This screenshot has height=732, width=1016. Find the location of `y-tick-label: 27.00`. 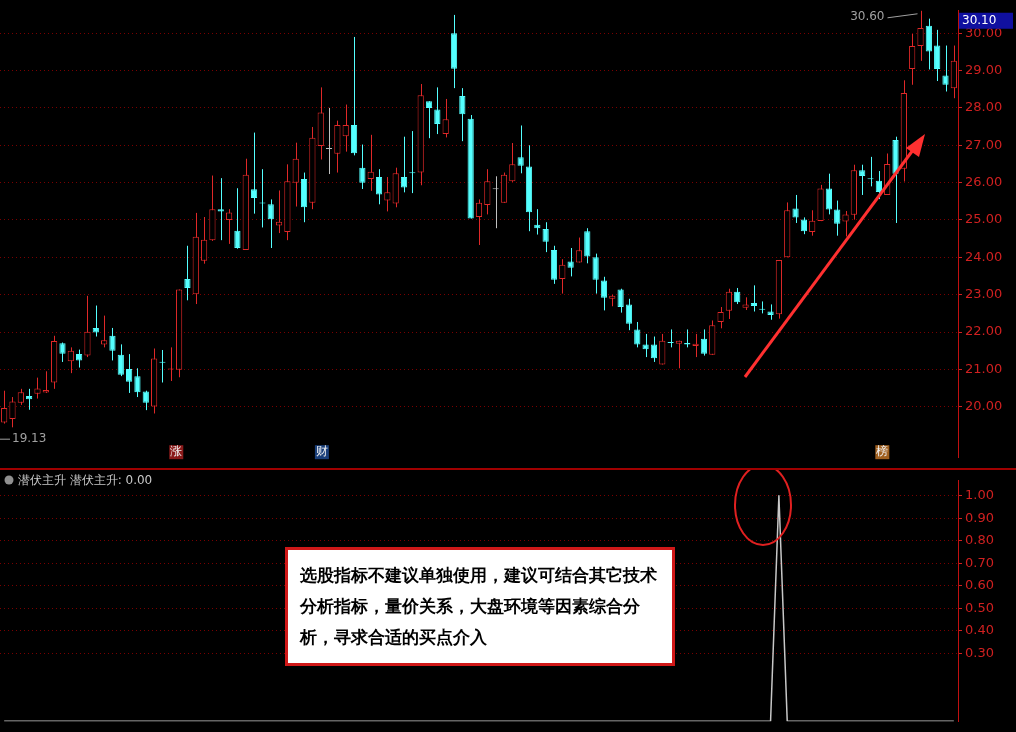

y-tick-label: 27.00 is located at coordinates (984, 144).